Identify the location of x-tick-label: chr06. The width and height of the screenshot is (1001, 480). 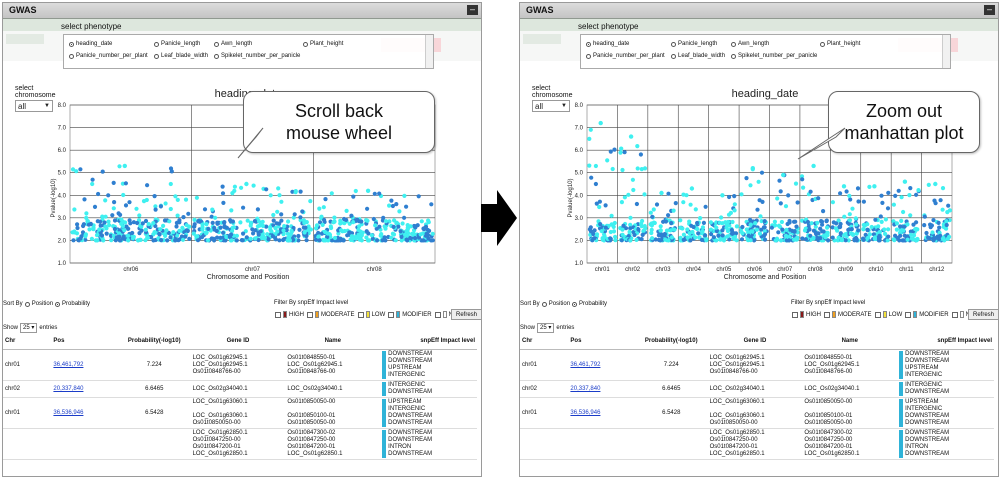
(131, 270).